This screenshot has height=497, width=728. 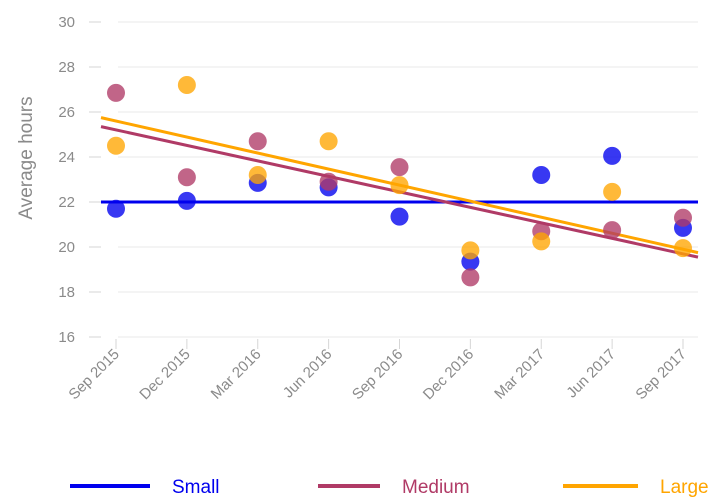 I want to click on y-tick-label: 18, so click(x=66, y=292).